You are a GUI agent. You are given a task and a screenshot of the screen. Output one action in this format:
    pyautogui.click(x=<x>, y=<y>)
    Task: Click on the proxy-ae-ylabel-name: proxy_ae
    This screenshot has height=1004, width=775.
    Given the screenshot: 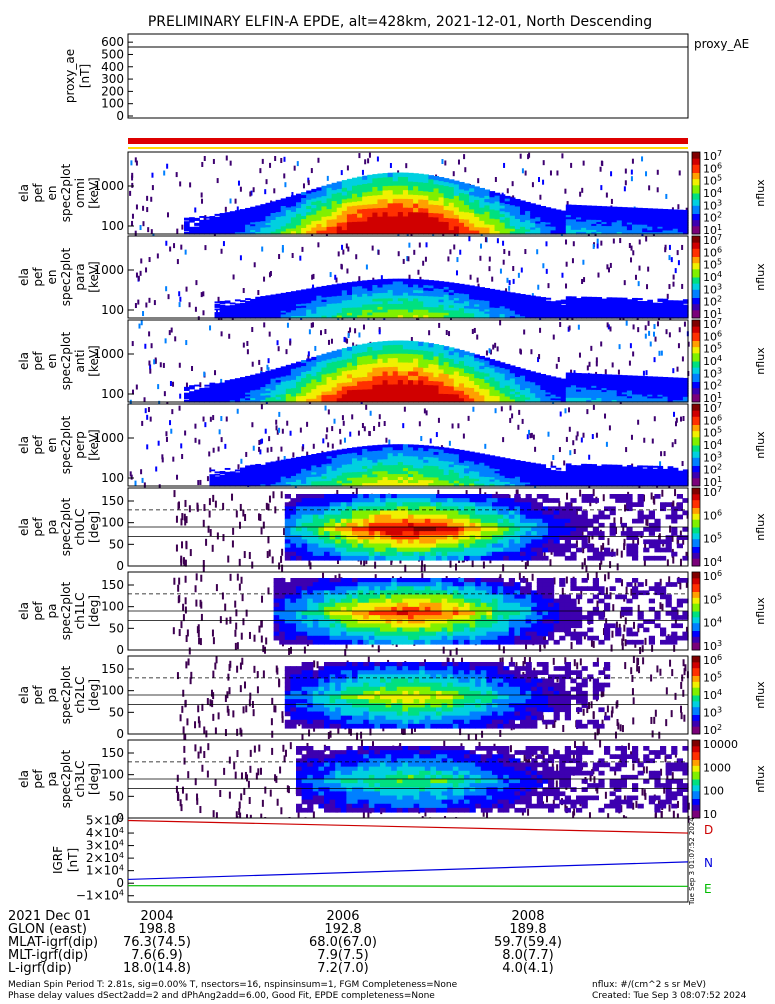 What is the action you would take?
    pyautogui.click(x=70, y=76)
    